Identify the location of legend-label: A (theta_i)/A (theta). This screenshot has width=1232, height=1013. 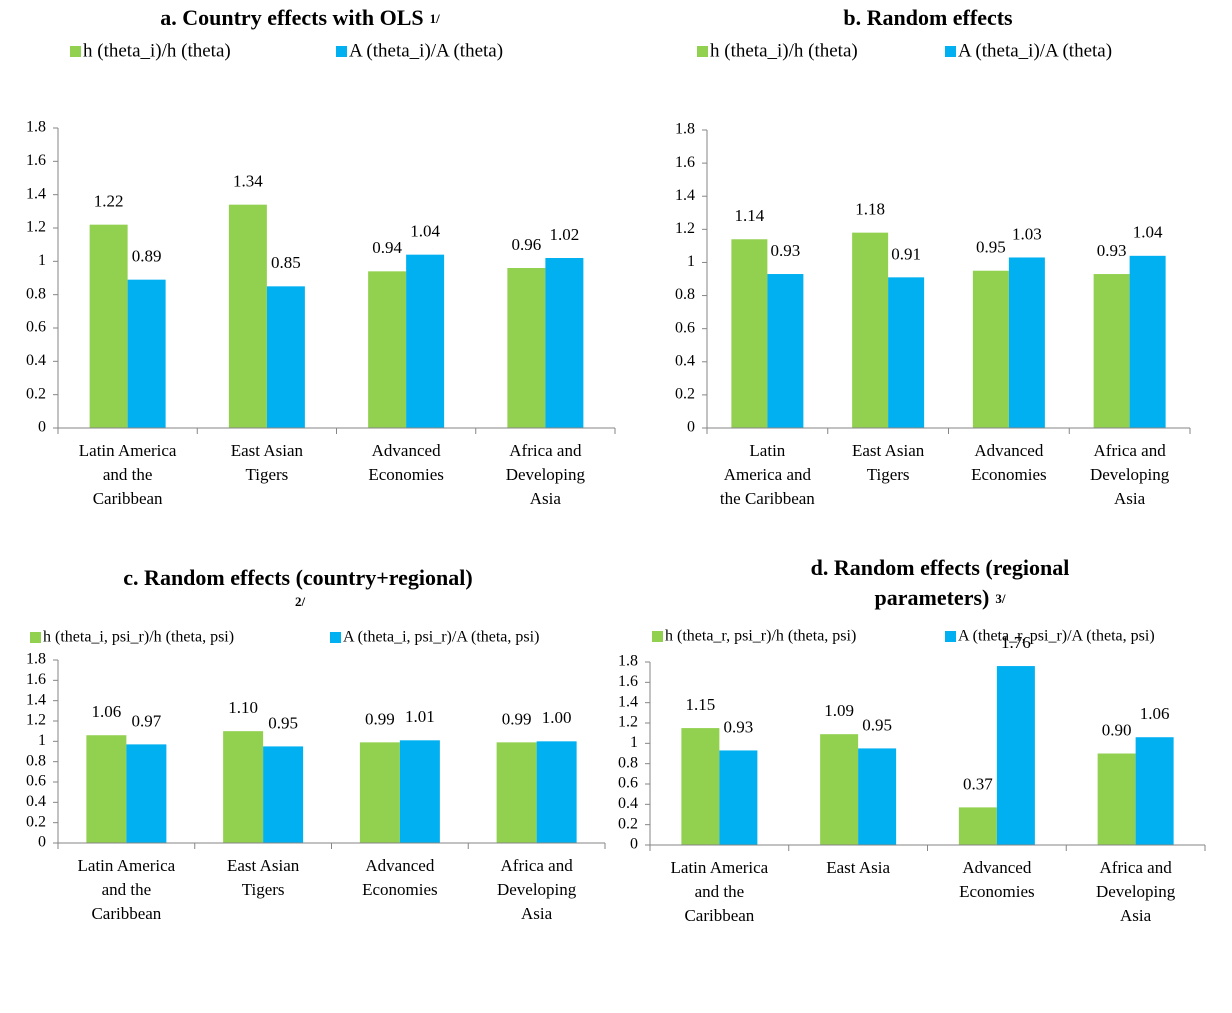
(1035, 50).